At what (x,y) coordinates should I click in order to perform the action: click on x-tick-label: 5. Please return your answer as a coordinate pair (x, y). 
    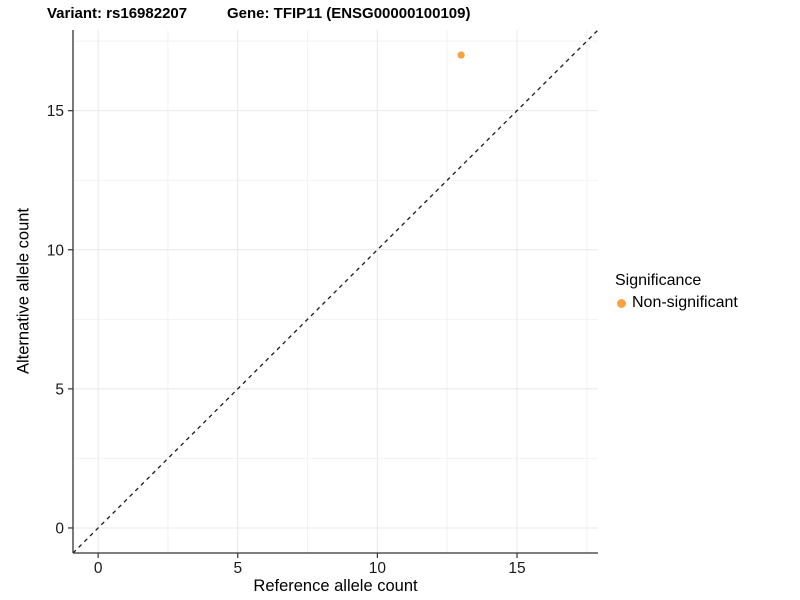
    Looking at the image, I should click on (237, 568).